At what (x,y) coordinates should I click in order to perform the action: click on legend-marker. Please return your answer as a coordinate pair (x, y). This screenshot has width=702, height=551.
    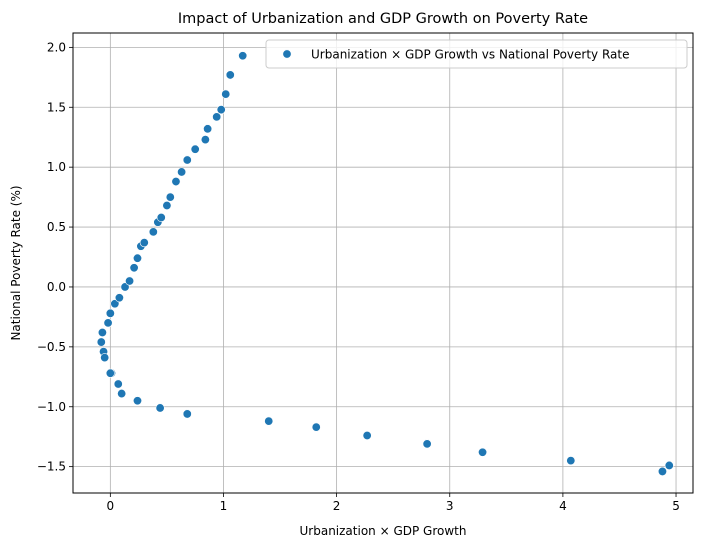
    Looking at the image, I should click on (287, 54).